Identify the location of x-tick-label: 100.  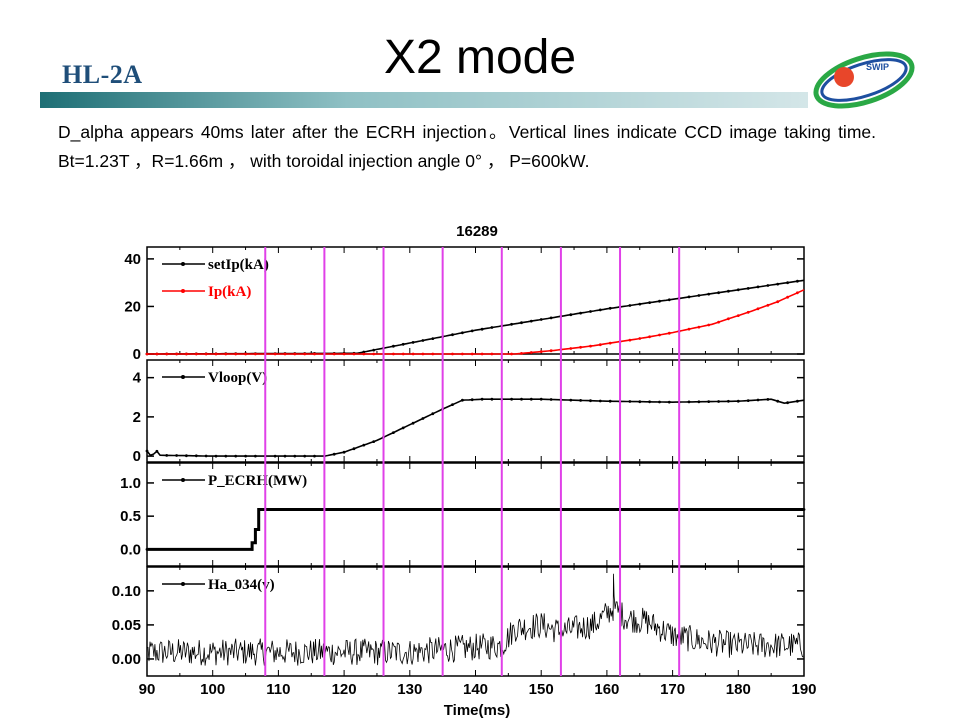
(212, 689).